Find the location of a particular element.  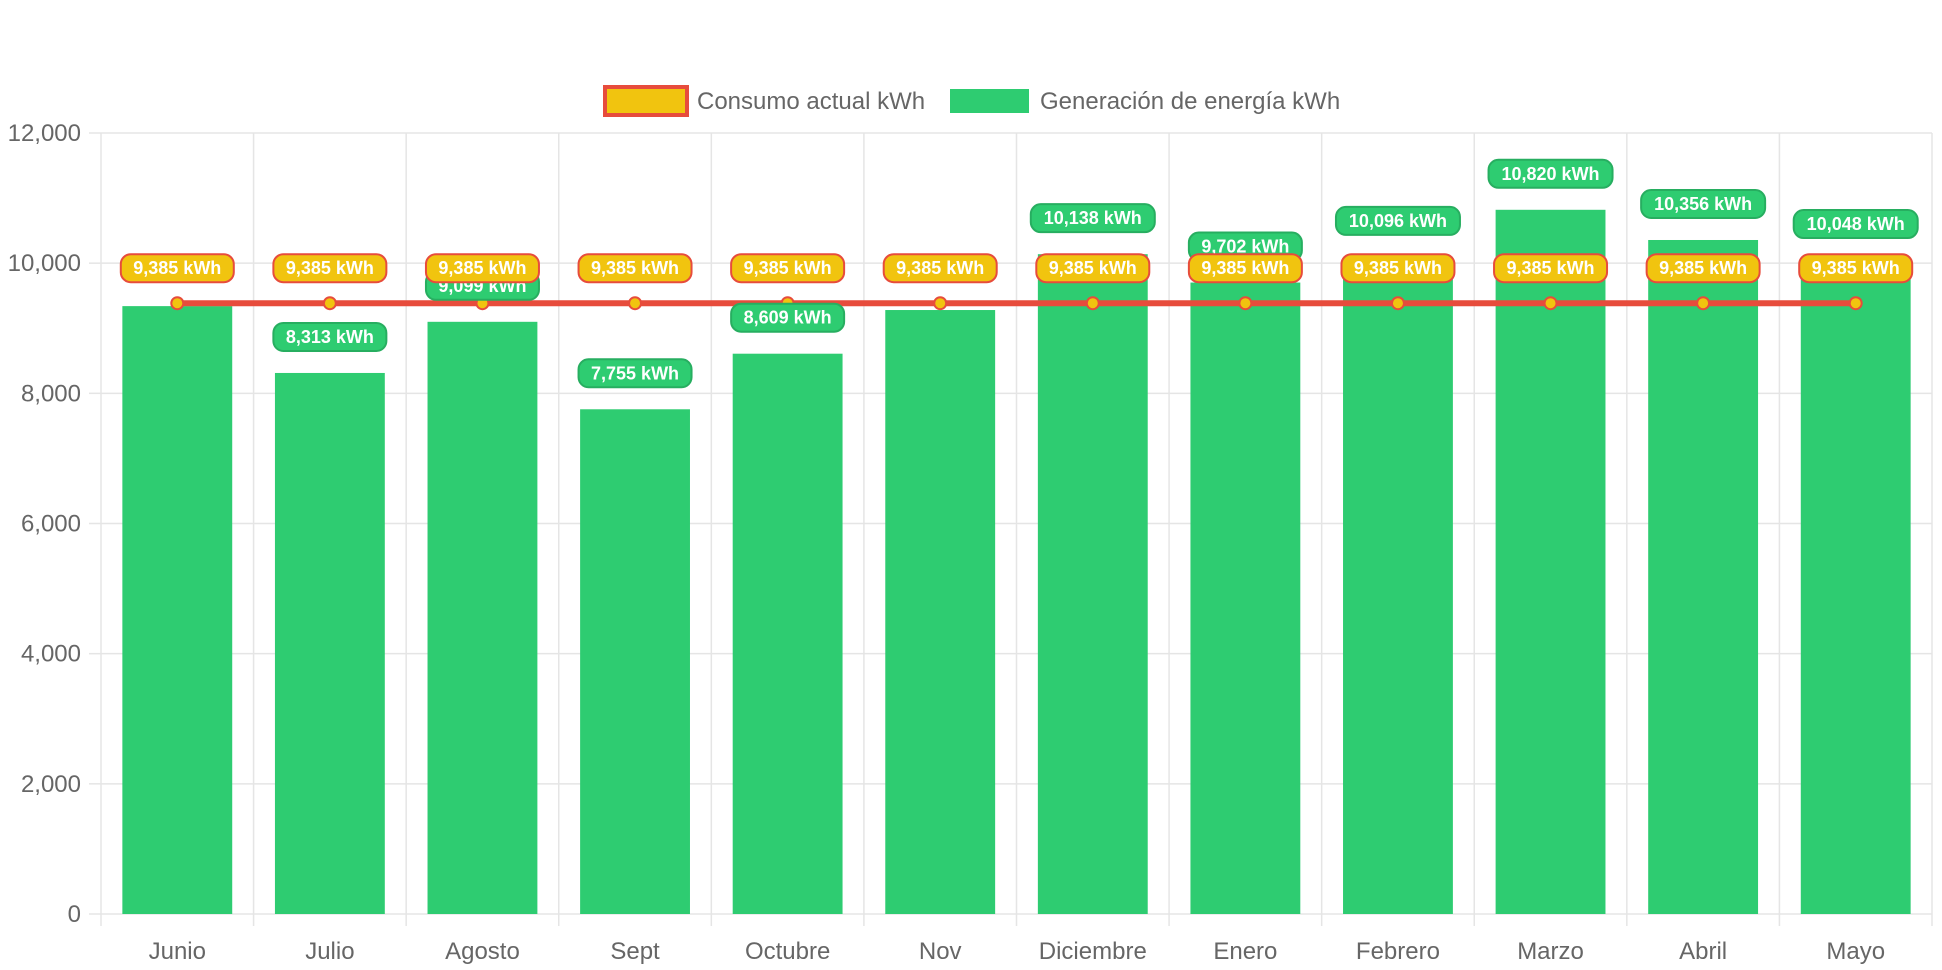

data-label-consumo-7-bg is located at coordinates (1245, 268).